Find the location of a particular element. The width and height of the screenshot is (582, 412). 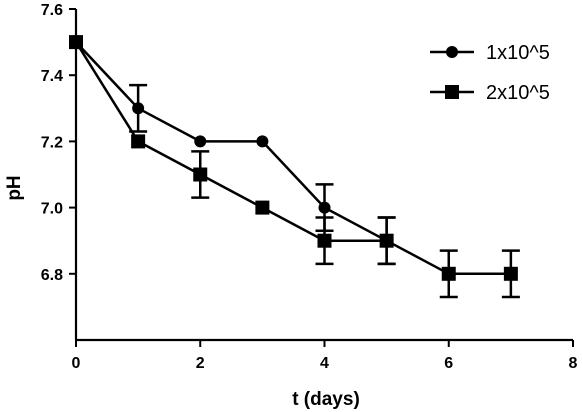

legend-label: 1x10^5 is located at coordinates (518, 53).